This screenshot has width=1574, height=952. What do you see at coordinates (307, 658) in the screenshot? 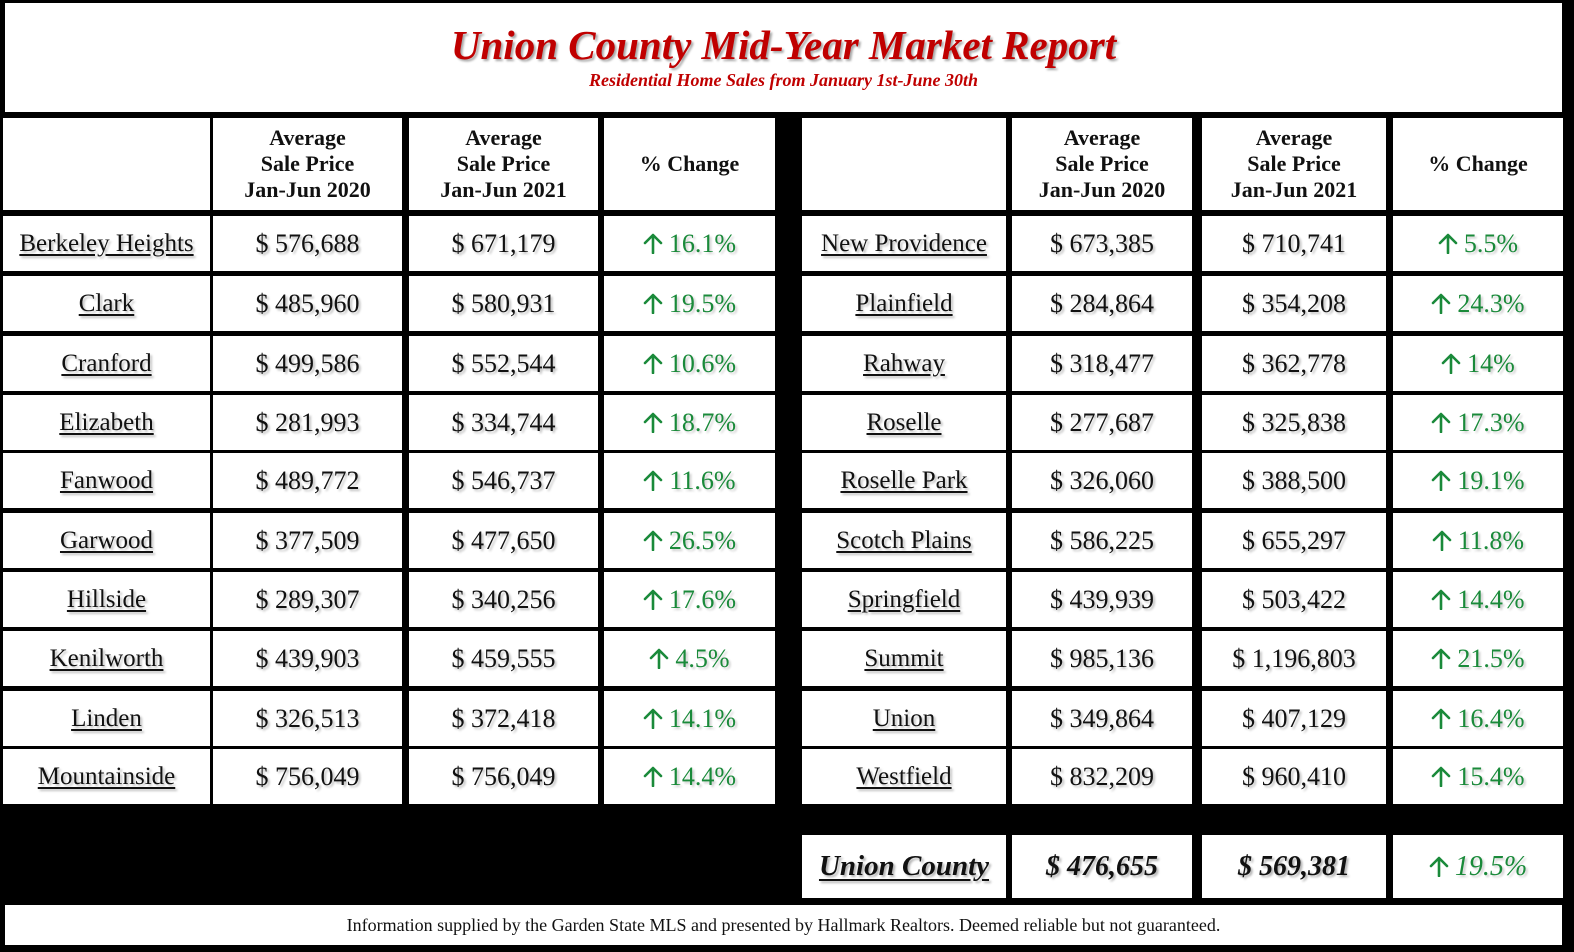
I see `avg-price-2020: $ 439,903` at bounding box center [307, 658].